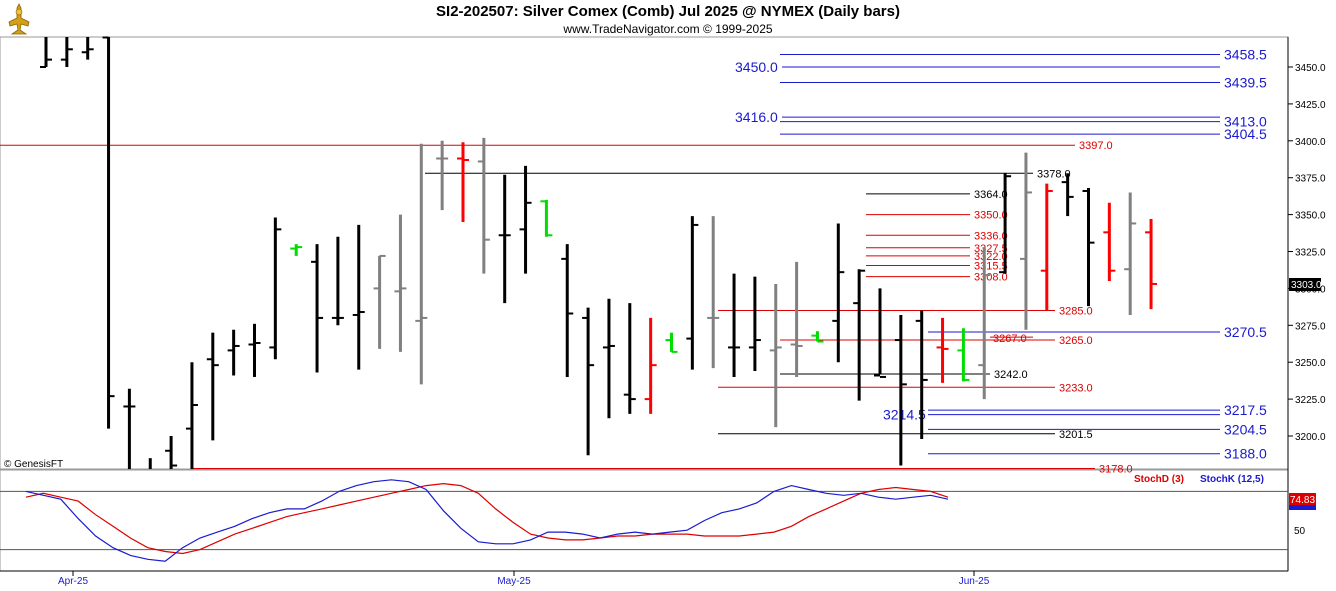 The image size is (1336, 591). I want to click on stochd-line, so click(487, 518).